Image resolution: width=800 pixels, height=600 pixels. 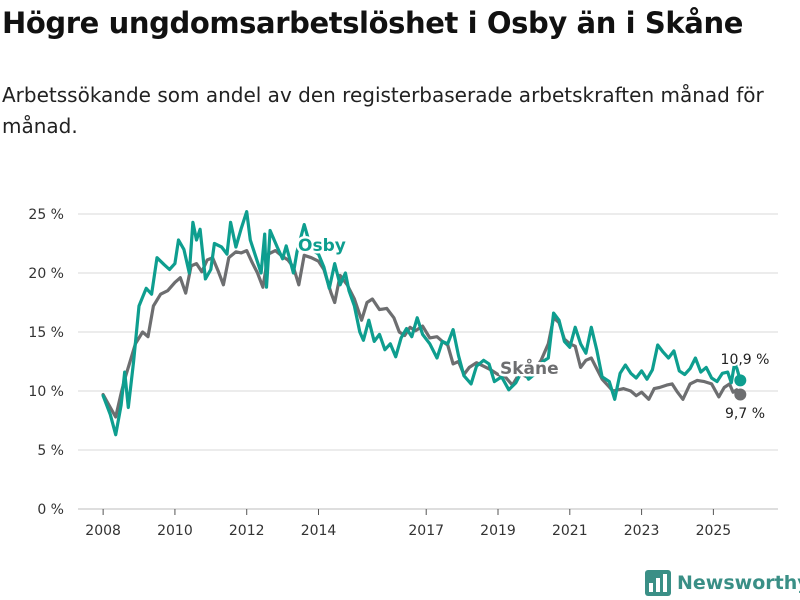 What do you see at coordinates (50, 510) in the screenshot?
I see `y-tick-label: 0 %` at bounding box center [50, 510].